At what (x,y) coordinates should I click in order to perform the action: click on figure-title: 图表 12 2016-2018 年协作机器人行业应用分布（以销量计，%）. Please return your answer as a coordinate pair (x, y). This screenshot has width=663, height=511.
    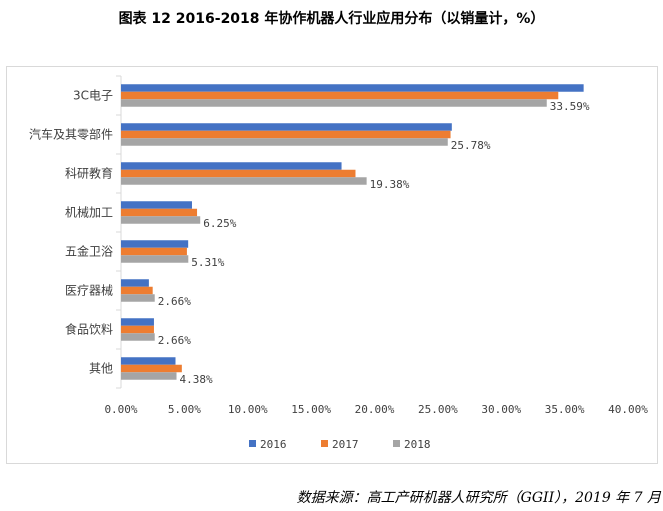
    Looking at the image, I should click on (331, 19).